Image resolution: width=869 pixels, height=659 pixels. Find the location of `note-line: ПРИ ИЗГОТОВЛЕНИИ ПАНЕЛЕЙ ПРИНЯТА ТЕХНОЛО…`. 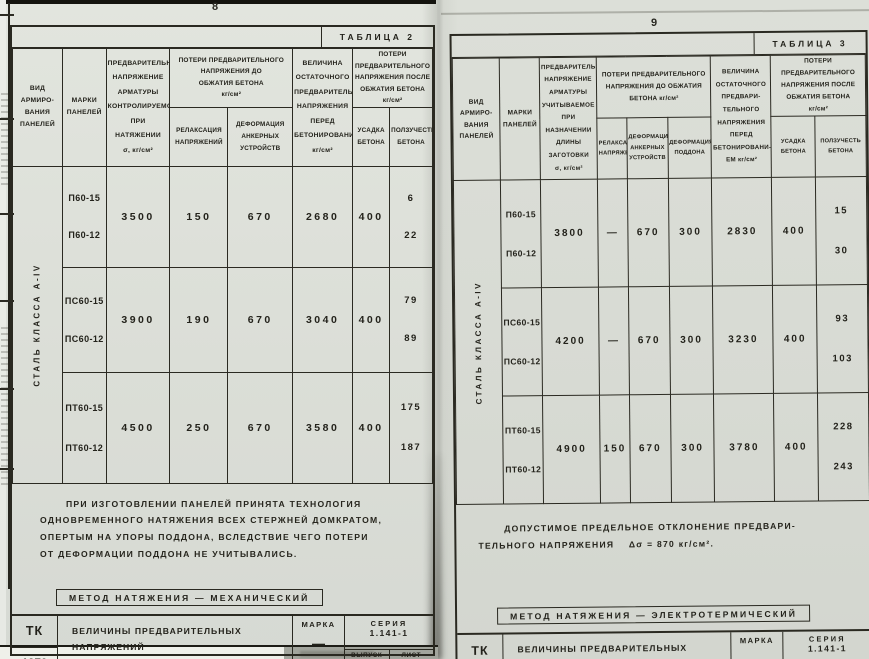

note-line: ПРИ ИЗГОТОВЛЕНИИ ПАНЕЛЕЙ ПРИНЯТА ТЕХНОЛО… is located at coordinates (214, 503).